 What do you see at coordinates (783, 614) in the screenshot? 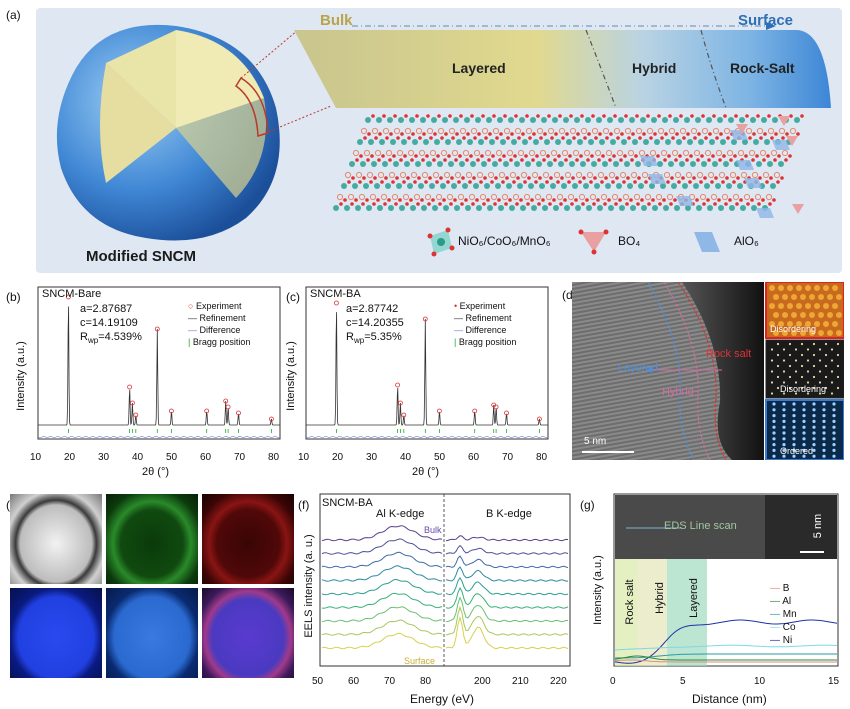
I see `legend-mn: — Mn` at bounding box center [783, 614].